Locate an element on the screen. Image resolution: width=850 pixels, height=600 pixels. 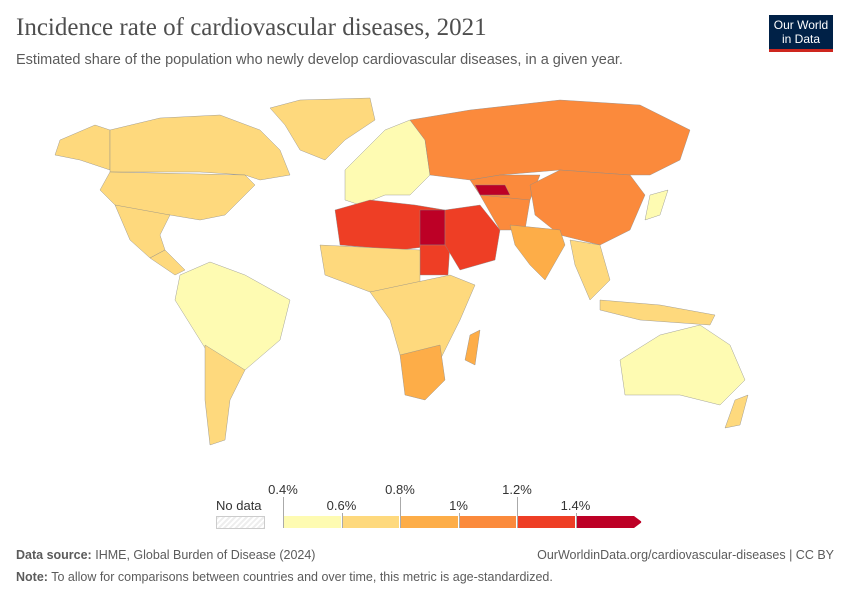
source-text: IHME, Global Burden of Disease (2024) is located at coordinates (205, 555).